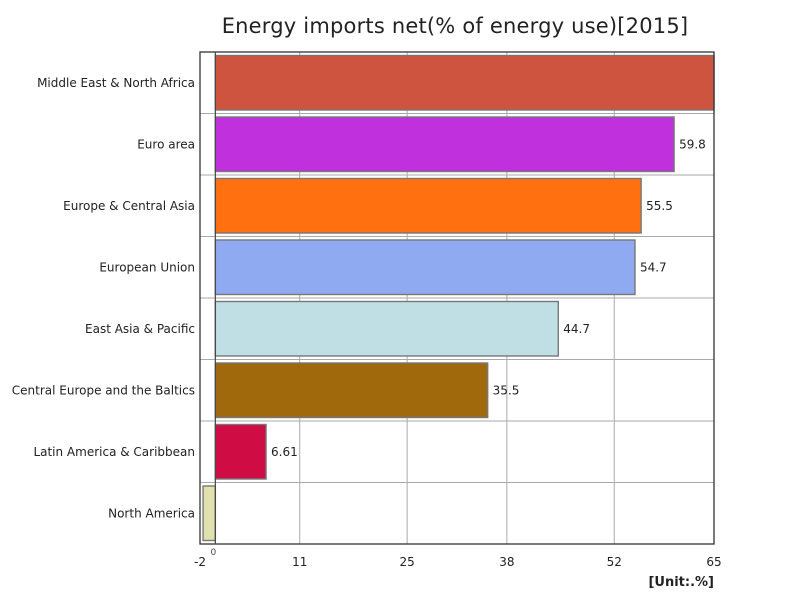  I want to click on value-label: 59.8, so click(692, 144).